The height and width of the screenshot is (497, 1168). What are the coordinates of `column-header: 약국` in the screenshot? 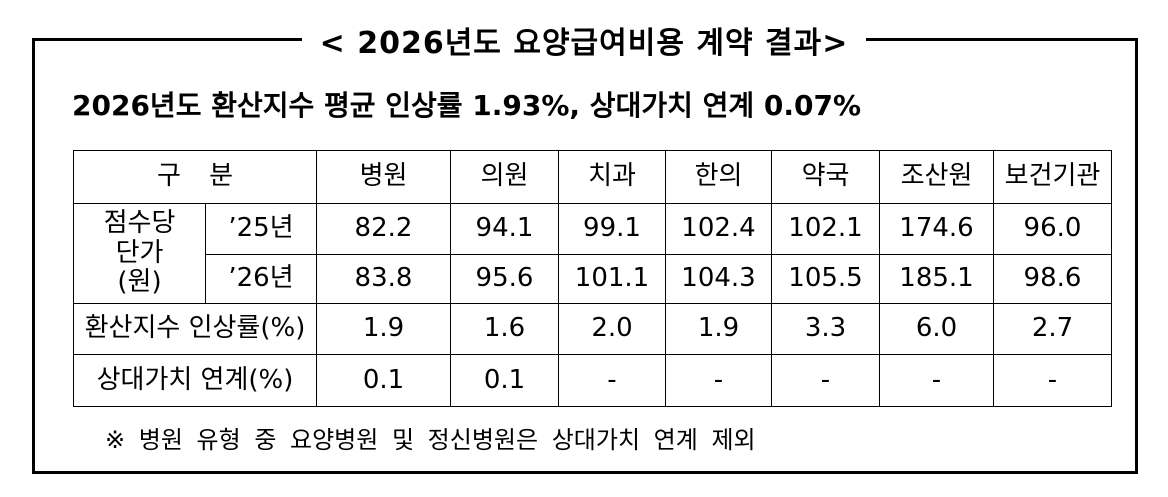 It's located at (825, 177).